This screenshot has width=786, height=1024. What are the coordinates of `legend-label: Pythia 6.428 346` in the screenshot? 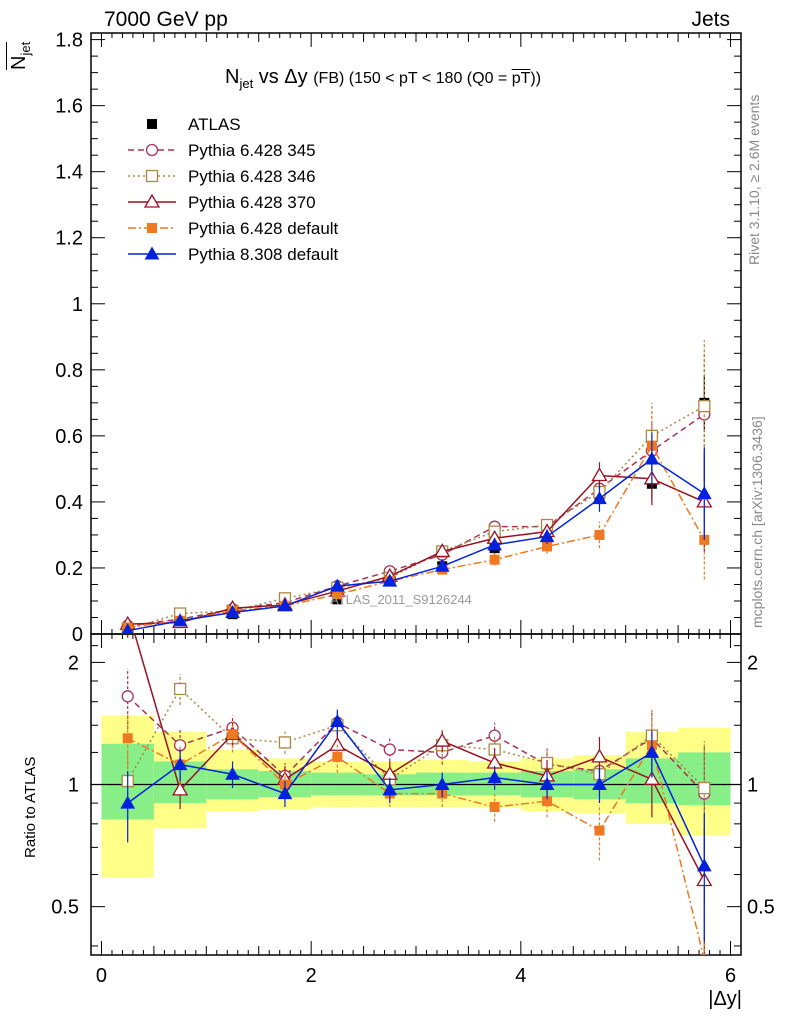 It's located at (252, 176).